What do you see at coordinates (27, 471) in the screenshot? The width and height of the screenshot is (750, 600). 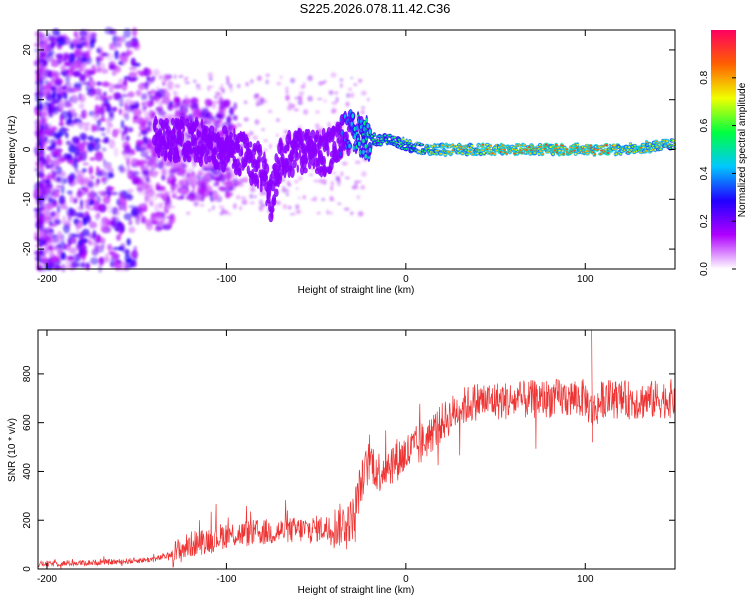 I see `snr-y-tick-label: 400` at bounding box center [27, 471].